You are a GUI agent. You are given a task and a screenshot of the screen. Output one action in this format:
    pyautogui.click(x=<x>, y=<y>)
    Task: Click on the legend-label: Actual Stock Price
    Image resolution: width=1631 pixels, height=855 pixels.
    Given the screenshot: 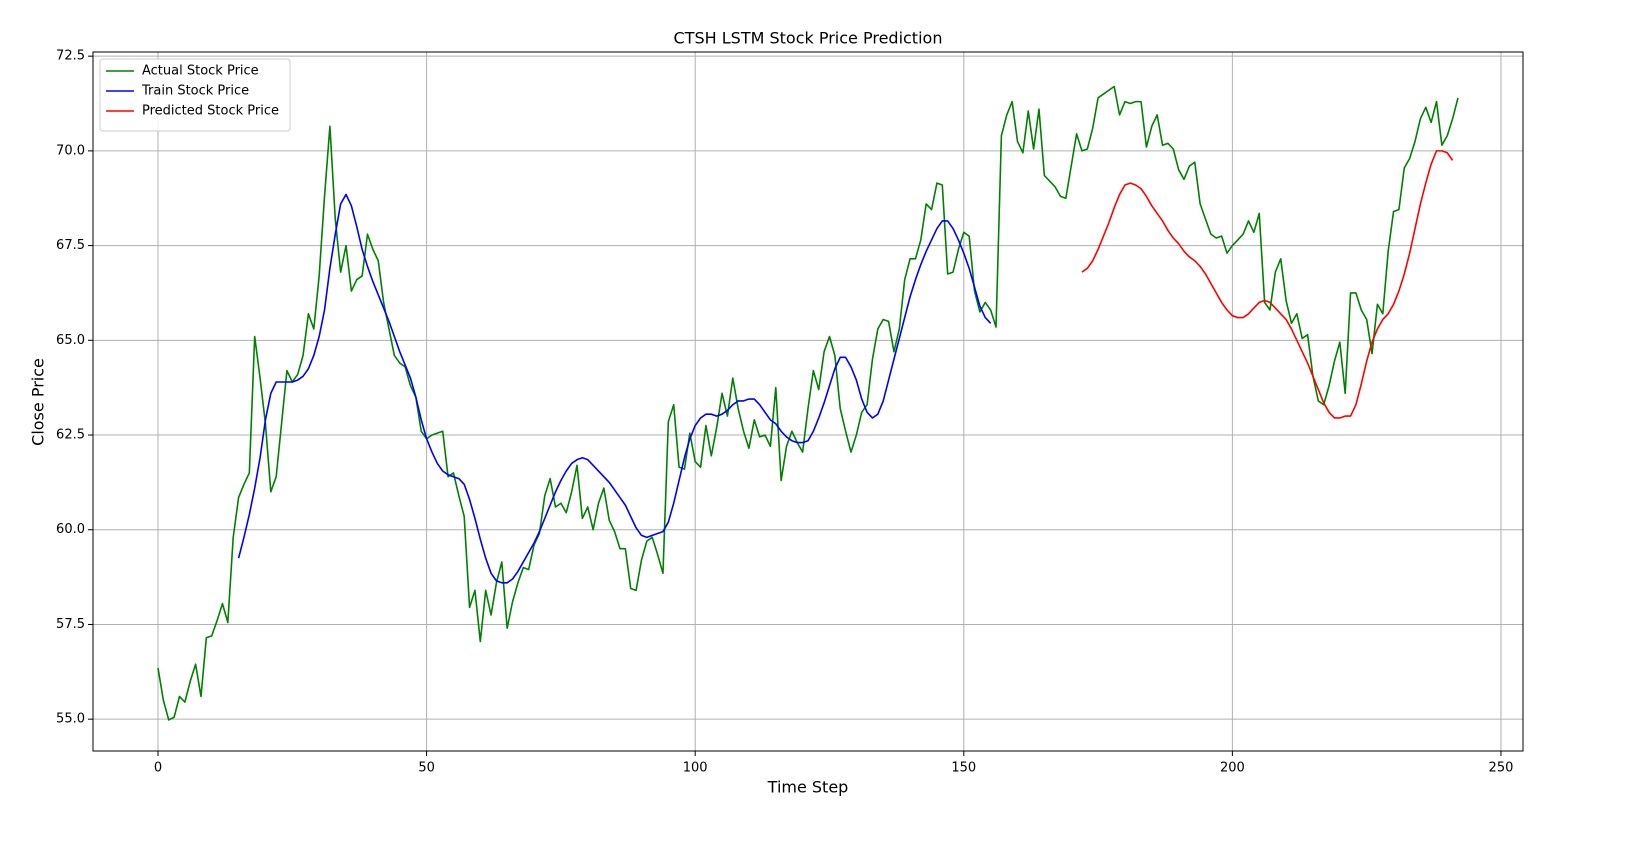 What is the action you would take?
    pyautogui.click(x=200, y=71)
    